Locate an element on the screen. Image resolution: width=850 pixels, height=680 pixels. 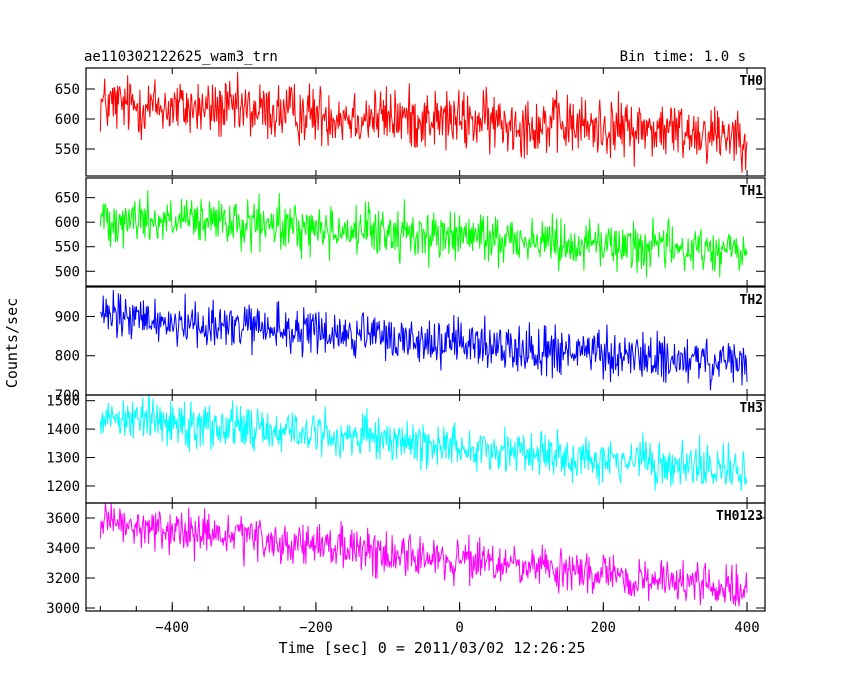
x-tick-label: 0 is located at coordinates (459, 628).